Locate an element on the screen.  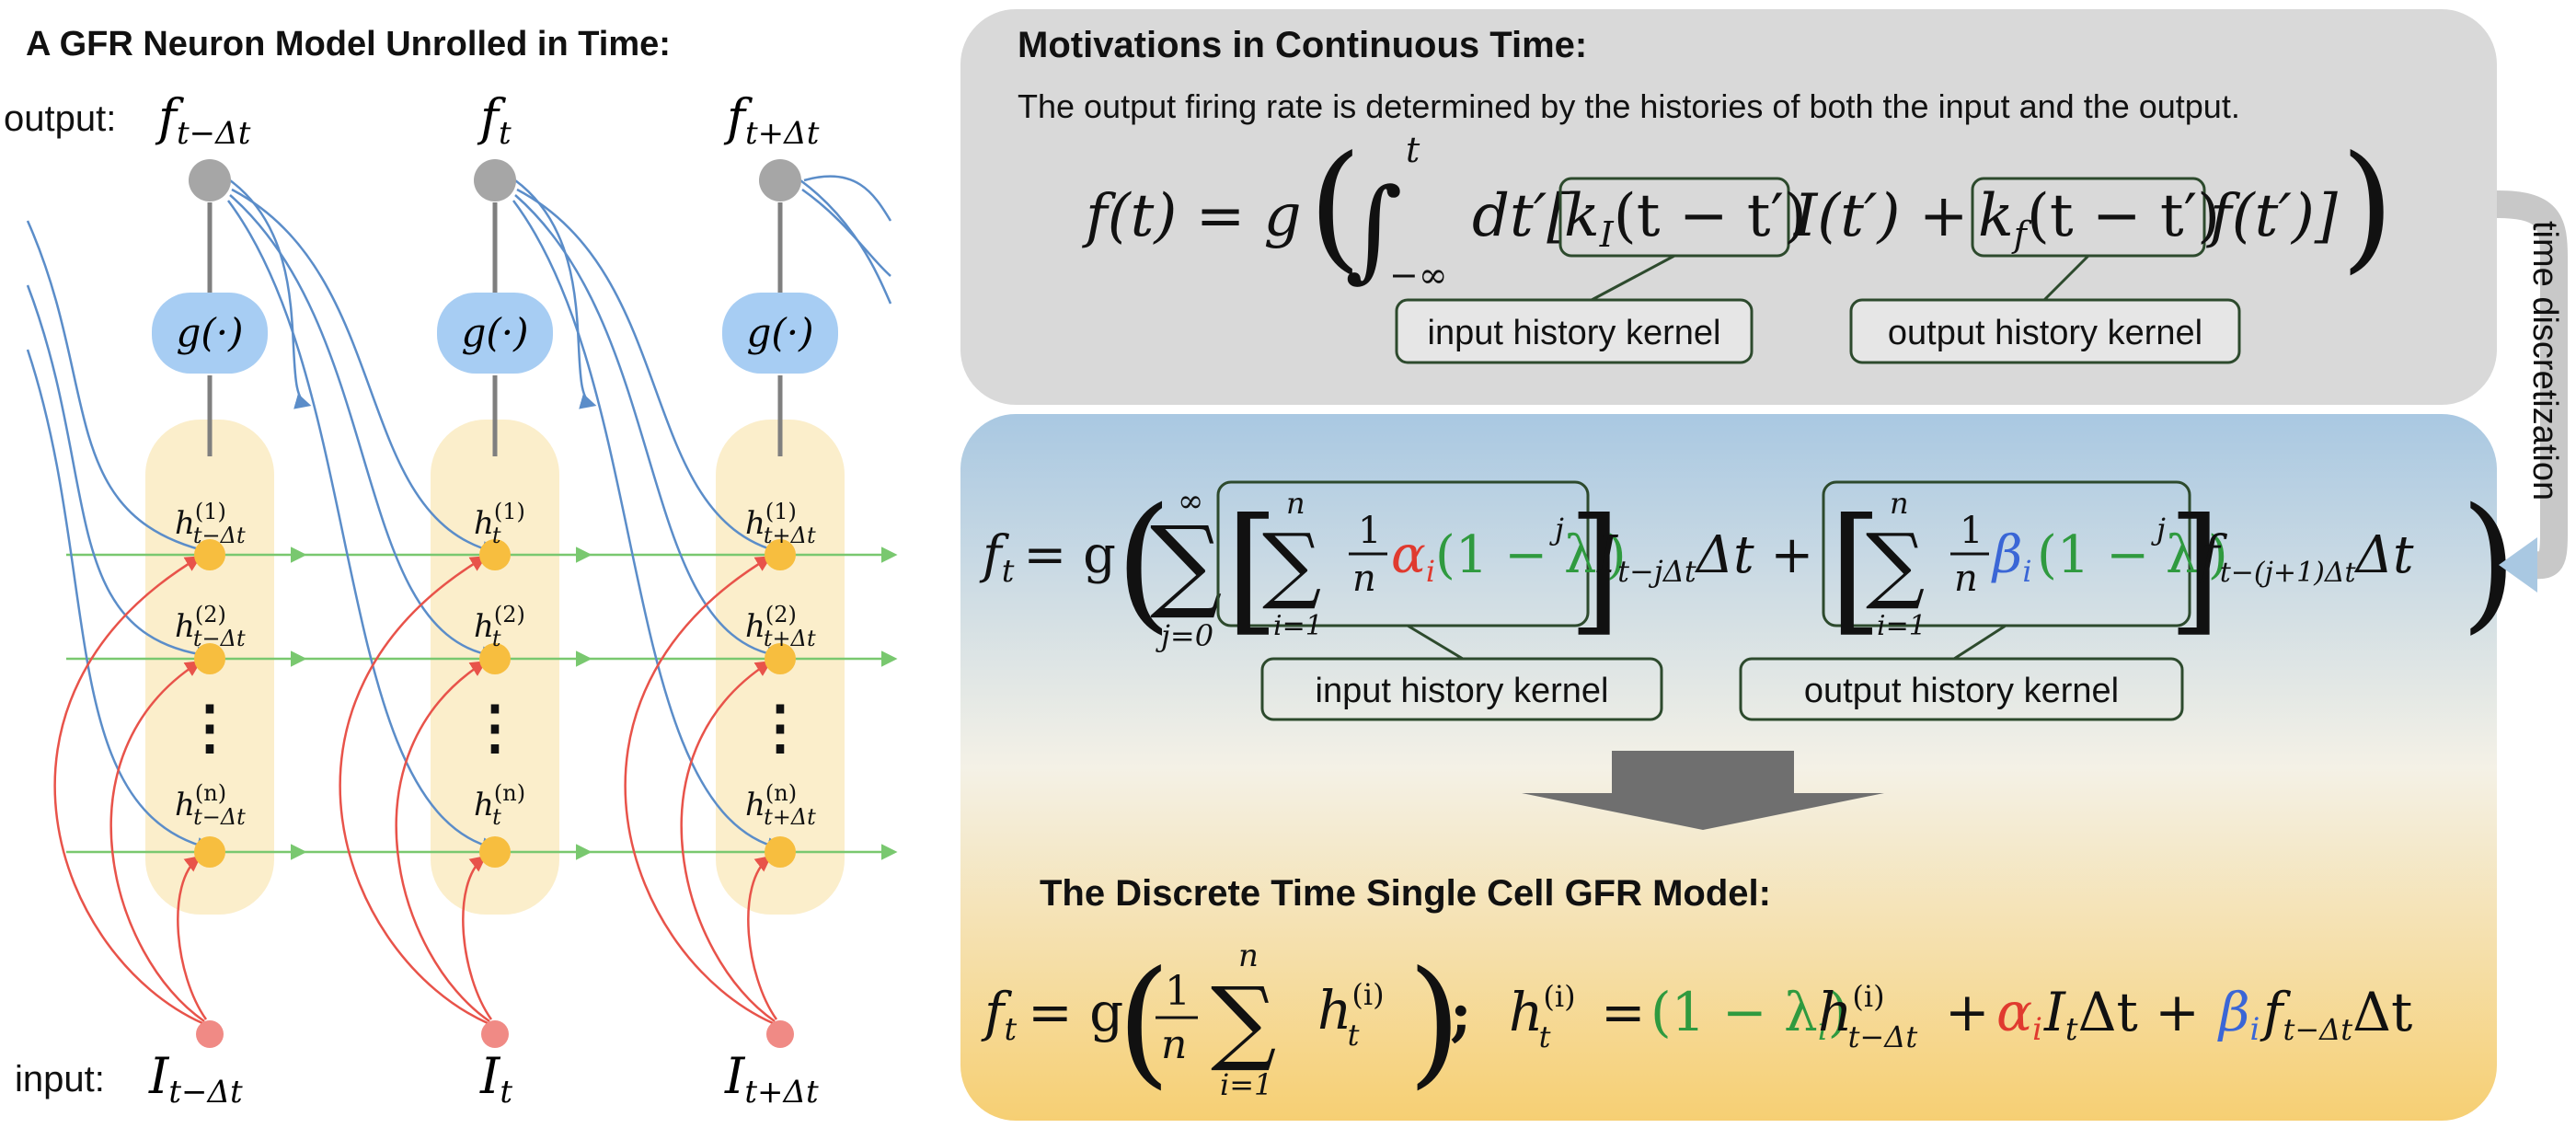
discrete-model-title: The Discrete Time Single Cell GFR Model: is located at coordinates (1405, 894).